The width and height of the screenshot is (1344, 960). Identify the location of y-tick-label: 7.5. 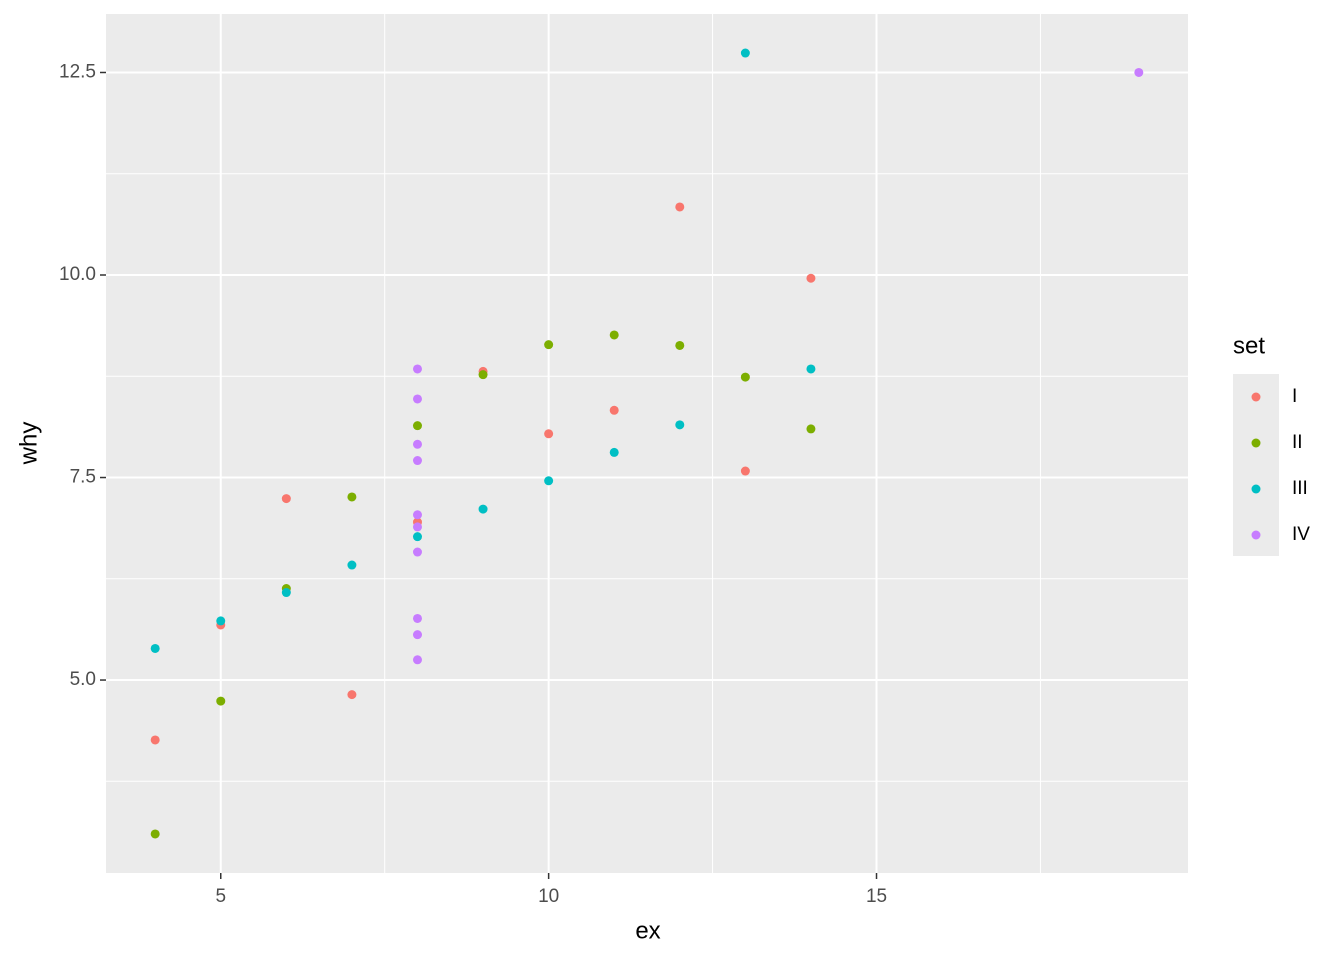
(83, 477).